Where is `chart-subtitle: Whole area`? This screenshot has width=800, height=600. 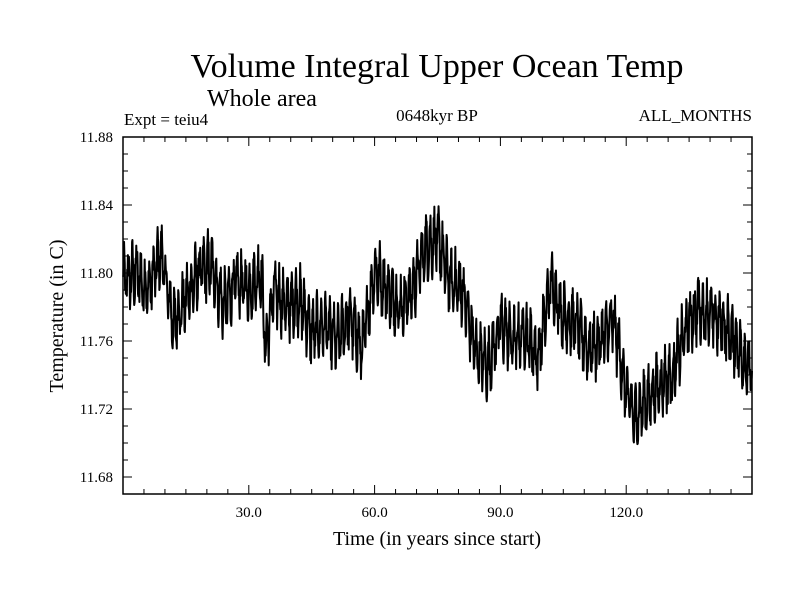
chart-subtitle: Whole area is located at coordinates (262, 99).